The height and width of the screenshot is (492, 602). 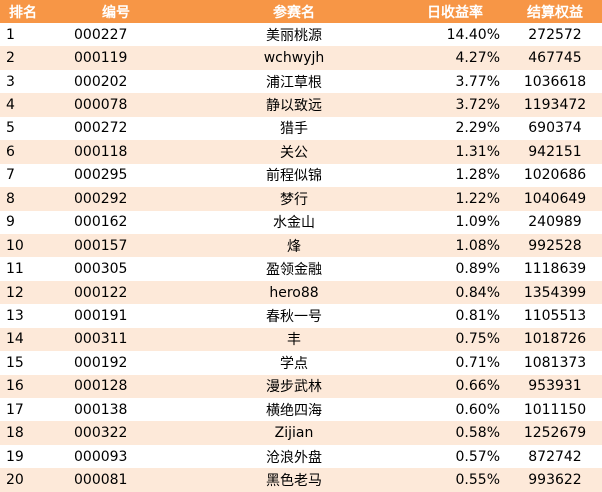 I want to click on settled-equity-cell: 1193472, so click(x=555, y=105).